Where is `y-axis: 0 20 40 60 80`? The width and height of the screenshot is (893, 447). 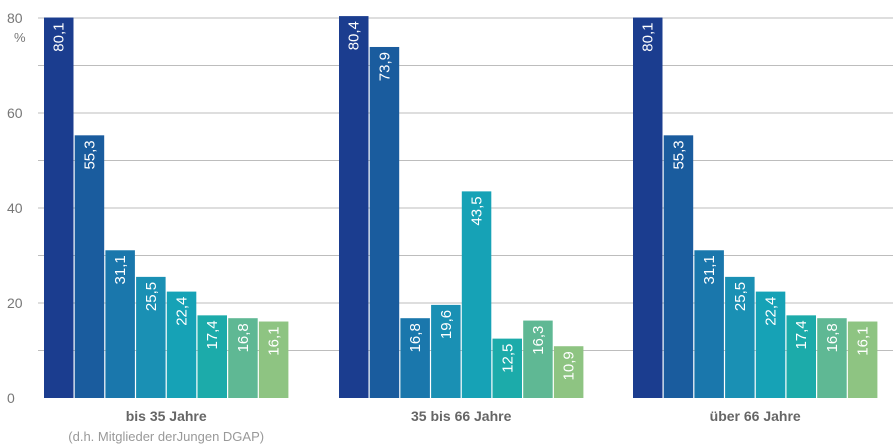 y-axis: 0 20 40 60 80 is located at coordinates (15, 208).